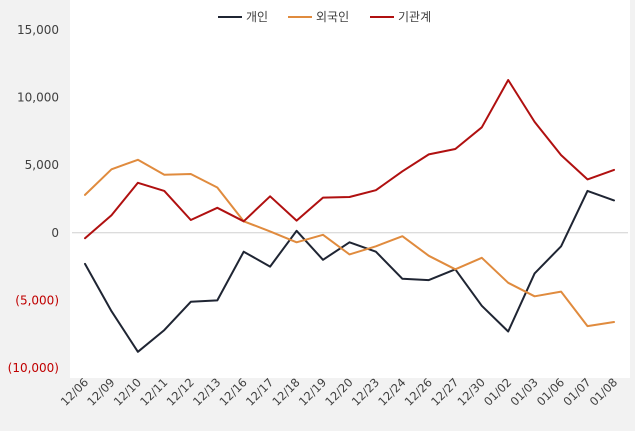 This screenshot has width=635, height=431. Describe the element at coordinates (33, 368) in the screenshot. I see `y-tick-label: (10,000)` at that location.